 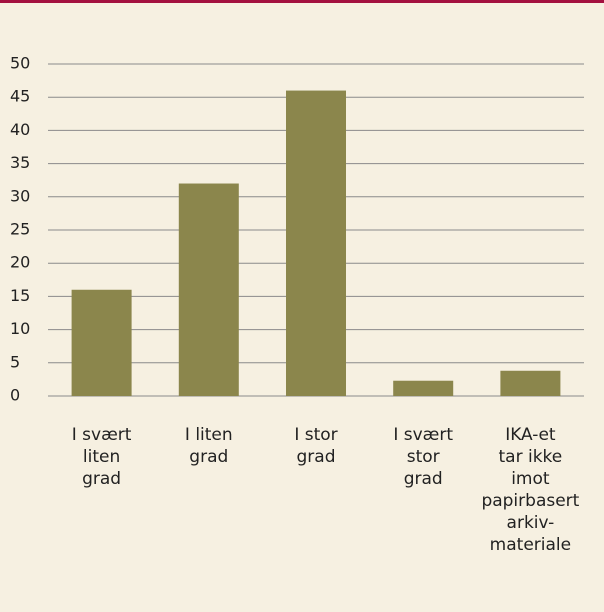 What do you see at coordinates (20, 328) in the screenshot?
I see `y-tick-label: 10` at bounding box center [20, 328].